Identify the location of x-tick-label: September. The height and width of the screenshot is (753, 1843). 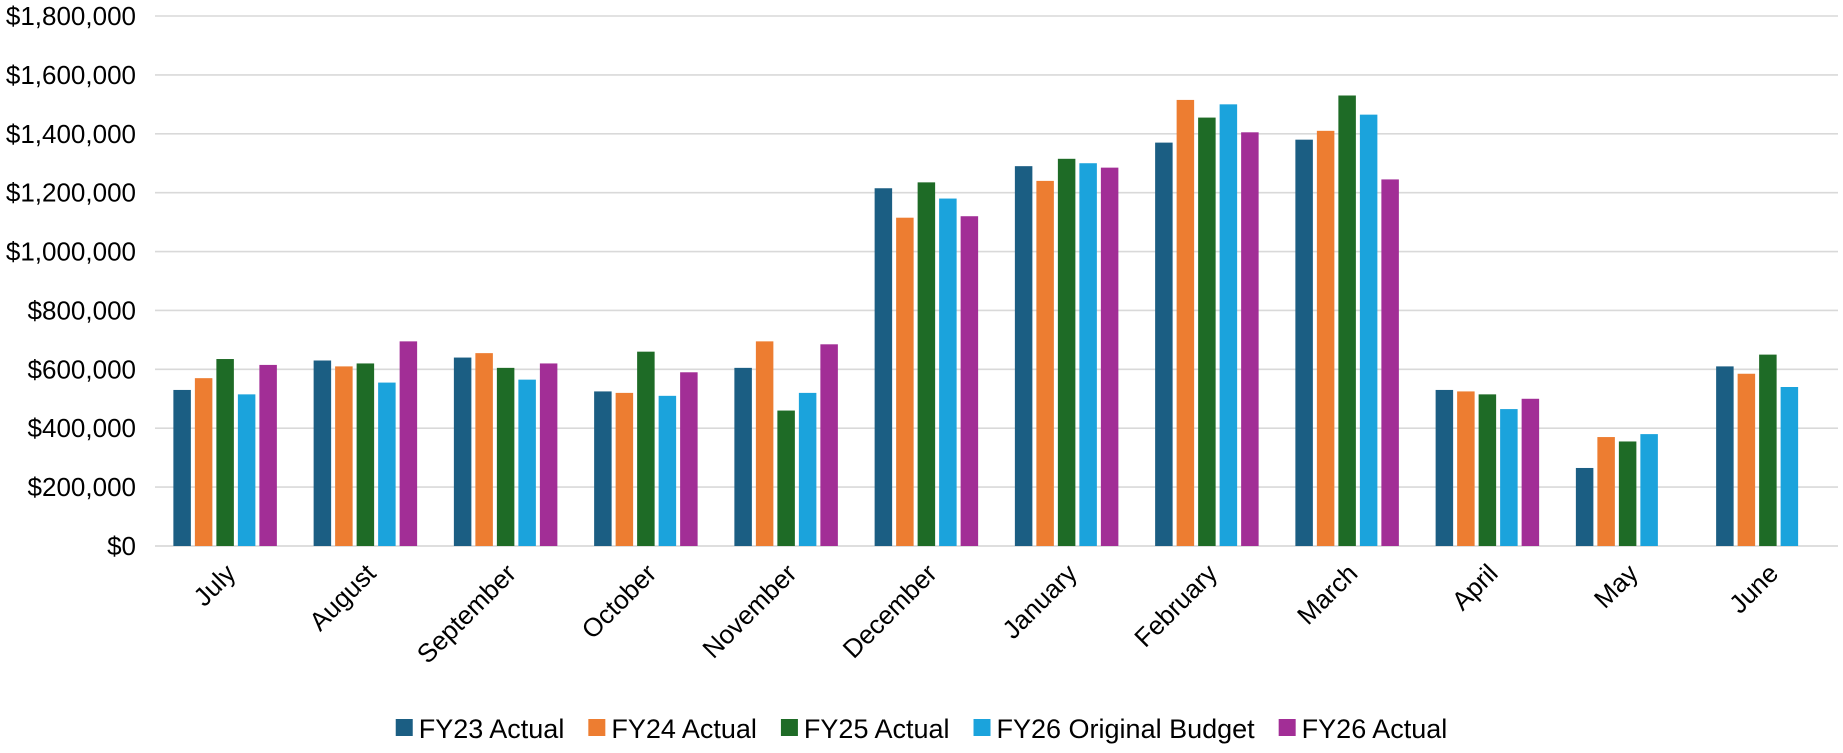
(466, 613).